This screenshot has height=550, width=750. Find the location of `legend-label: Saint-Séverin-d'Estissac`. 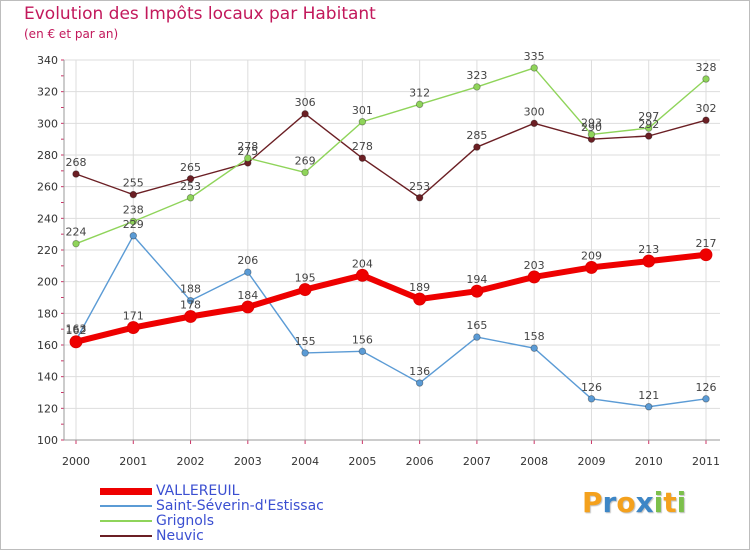

legend-label: Saint-Séverin-d'Estissac is located at coordinates (240, 506).